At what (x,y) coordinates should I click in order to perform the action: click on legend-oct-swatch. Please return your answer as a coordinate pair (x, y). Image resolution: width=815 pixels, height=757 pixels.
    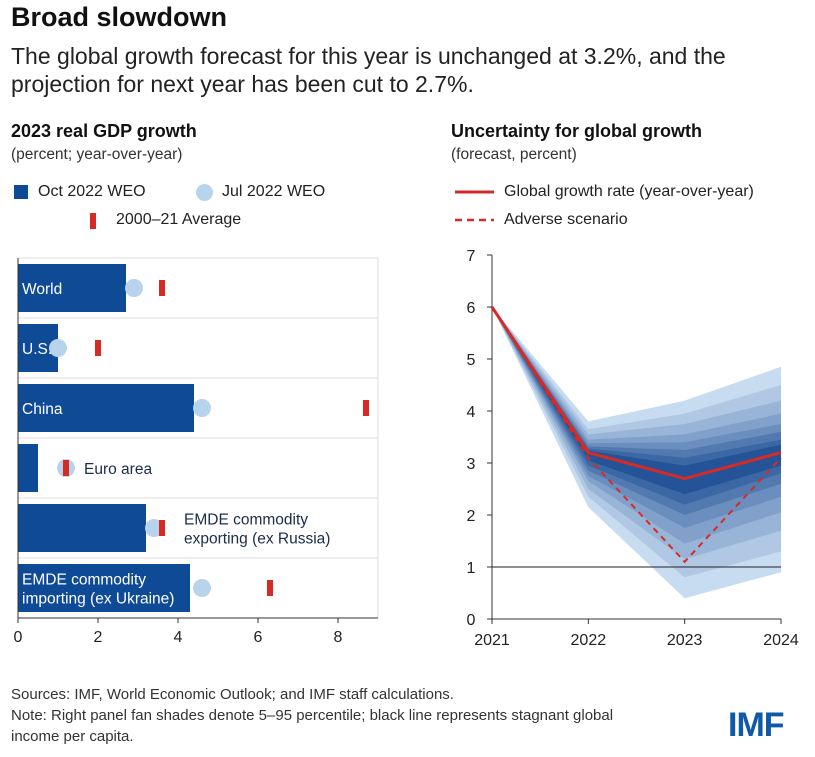
    Looking at the image, I should click on (21, 192).